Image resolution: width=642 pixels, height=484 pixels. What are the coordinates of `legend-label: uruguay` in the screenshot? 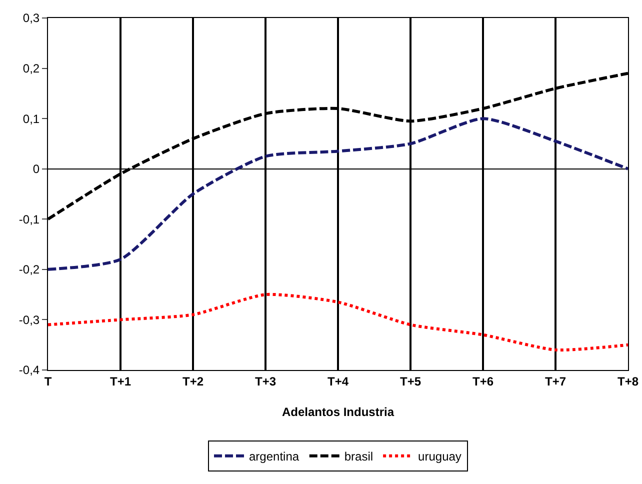 It's located at (440, 457).